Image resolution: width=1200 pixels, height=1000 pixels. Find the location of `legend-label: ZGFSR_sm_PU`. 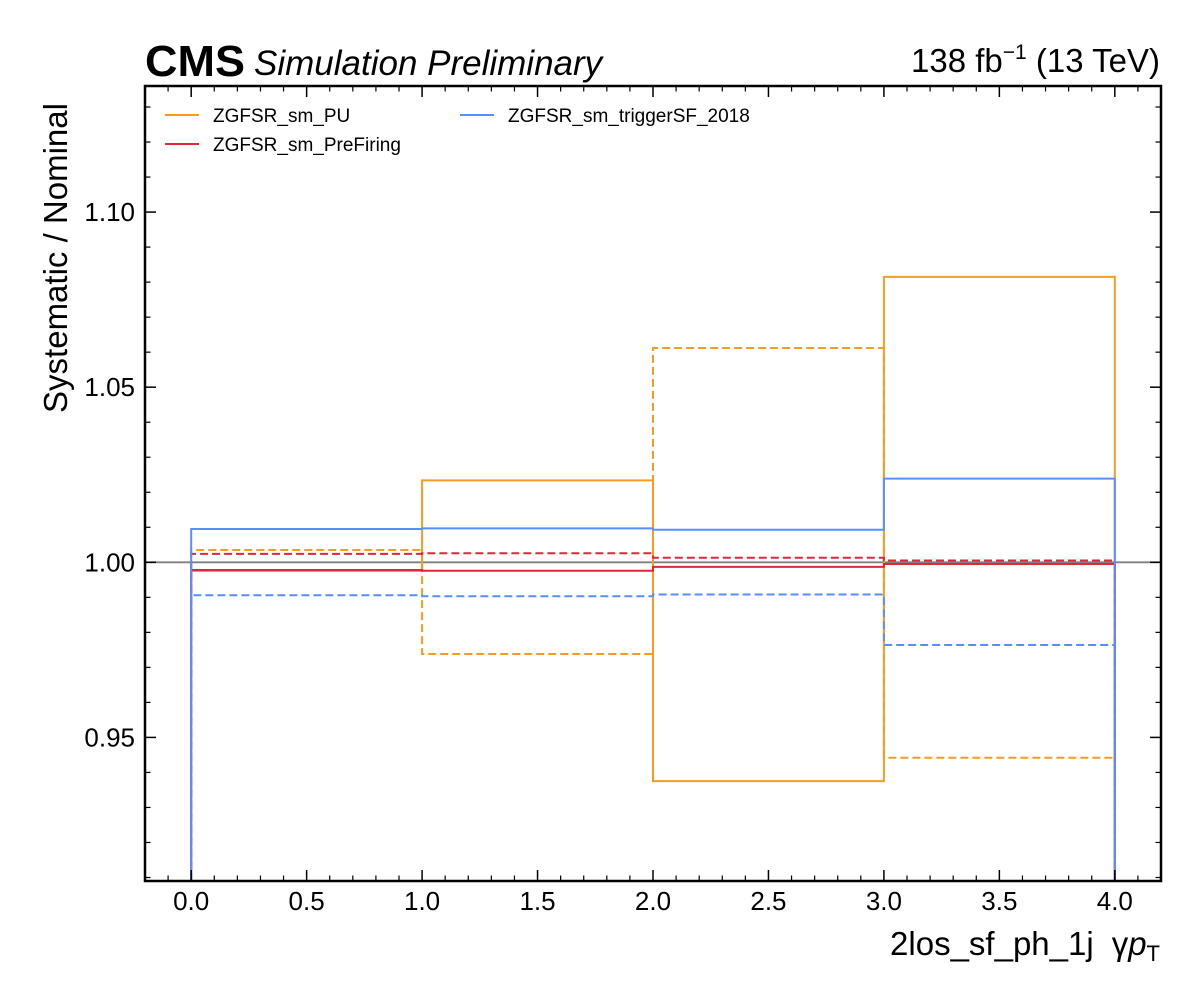

legend-label: ZGFSR_sm_PU is located at coordinates (281, 116).